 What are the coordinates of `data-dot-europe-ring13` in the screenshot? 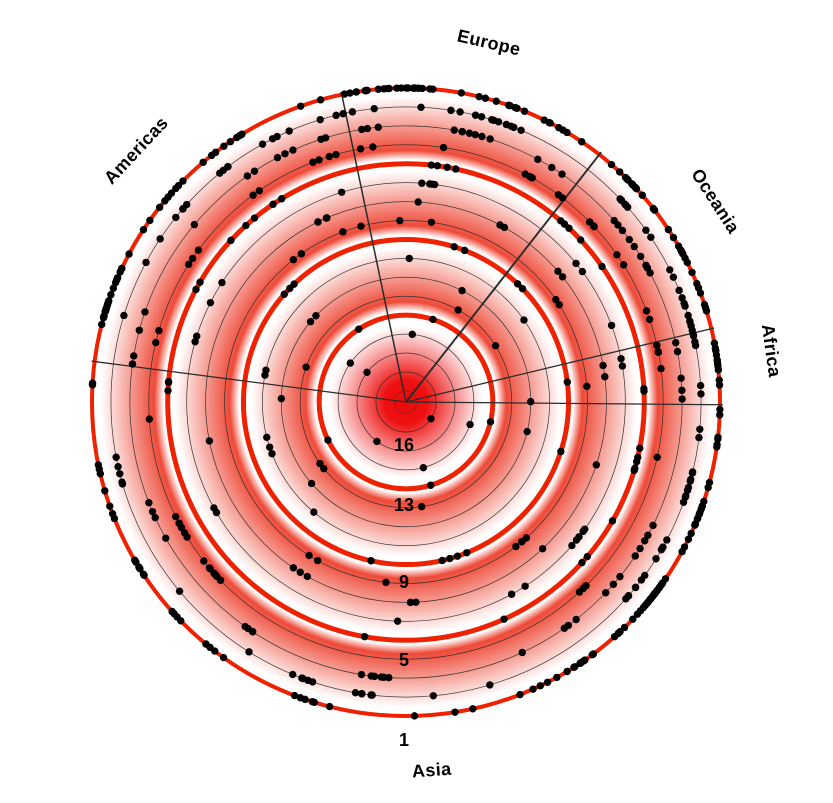 It's located at (433, 319).